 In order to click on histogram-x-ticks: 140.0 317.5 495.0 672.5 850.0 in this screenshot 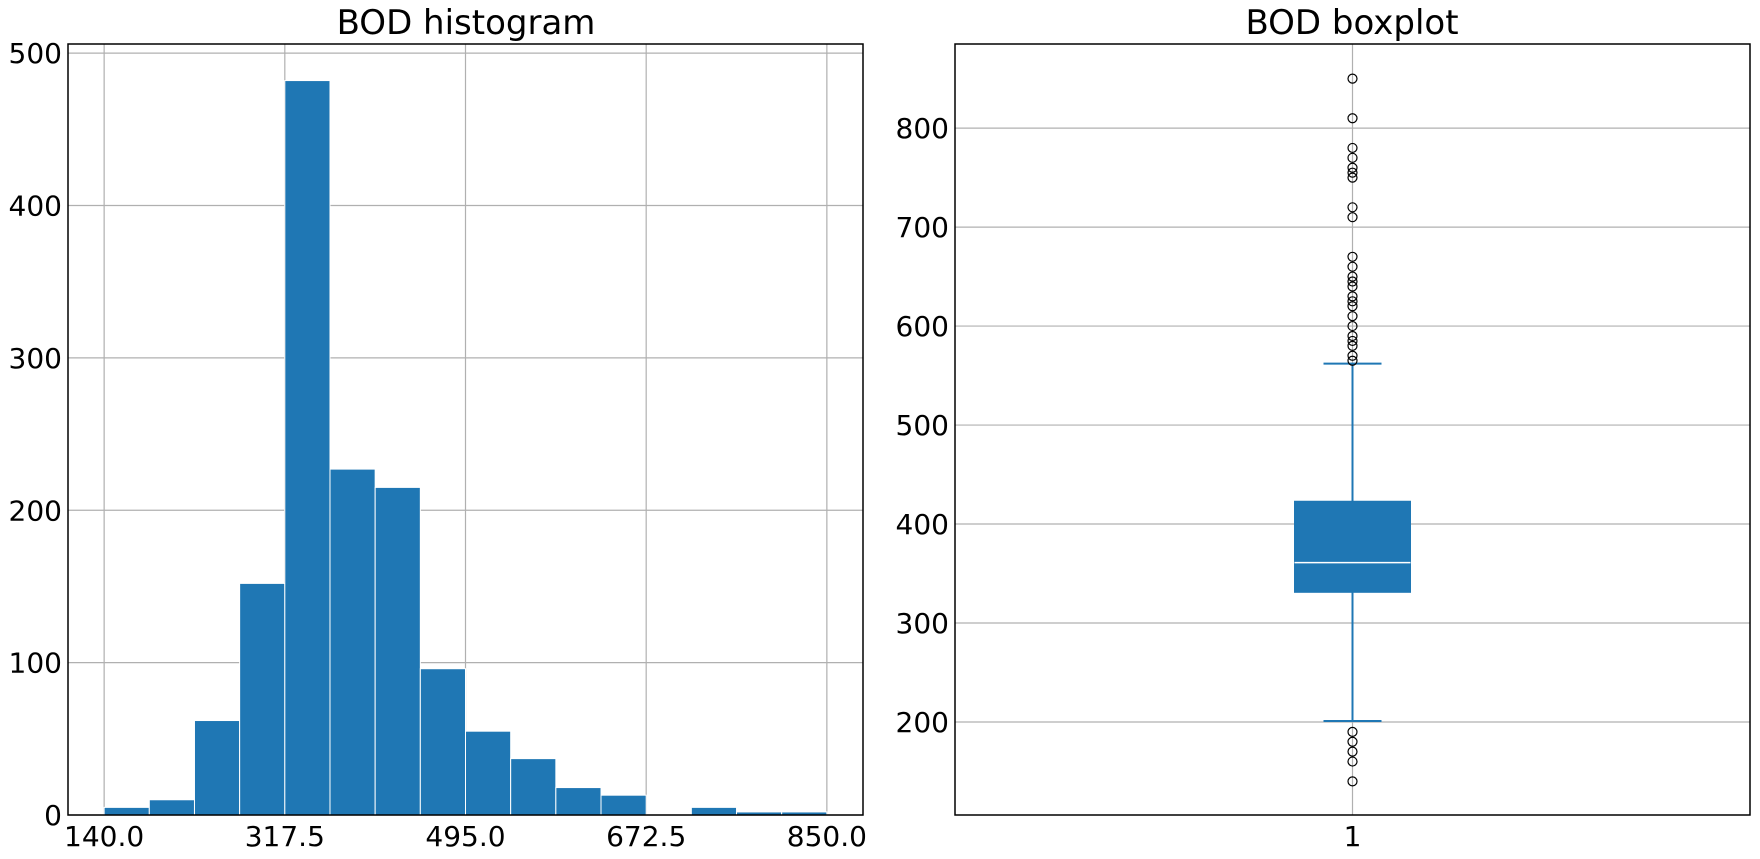, I will do `click(465, 836)`.